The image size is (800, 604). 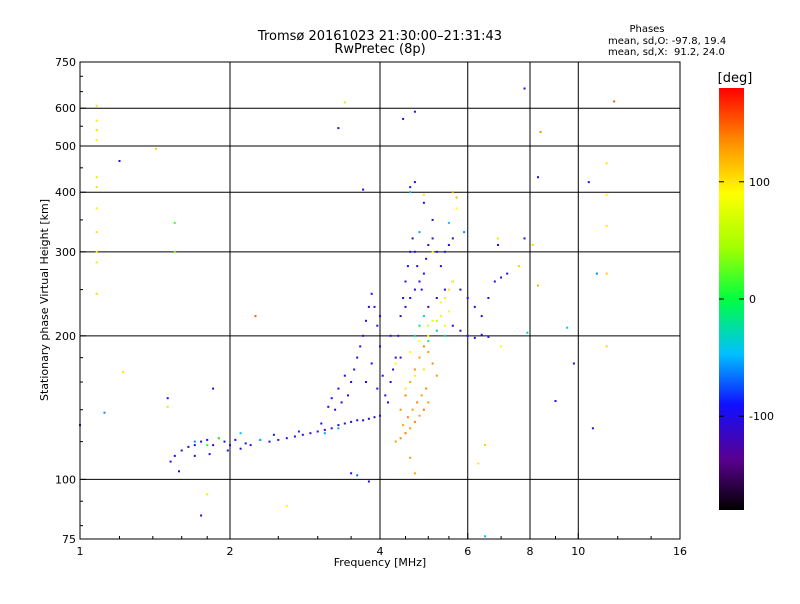 What do you see at coordinates (578, 551) in the screenshot?
I see `x-tick-label: 10` at bounding box center [578, 551].